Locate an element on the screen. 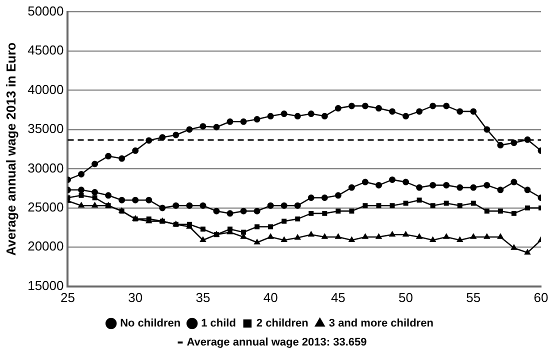  legend-label: No children is located at coordinates (150, 324).